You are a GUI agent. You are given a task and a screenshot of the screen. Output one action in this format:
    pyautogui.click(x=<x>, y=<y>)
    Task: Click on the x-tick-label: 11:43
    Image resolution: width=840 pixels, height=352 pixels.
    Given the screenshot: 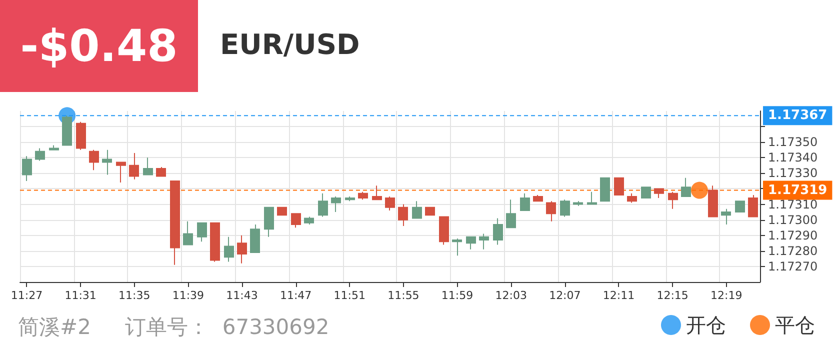 What is the action you would take?
    pyautogui.click(x=242, y=295)
    